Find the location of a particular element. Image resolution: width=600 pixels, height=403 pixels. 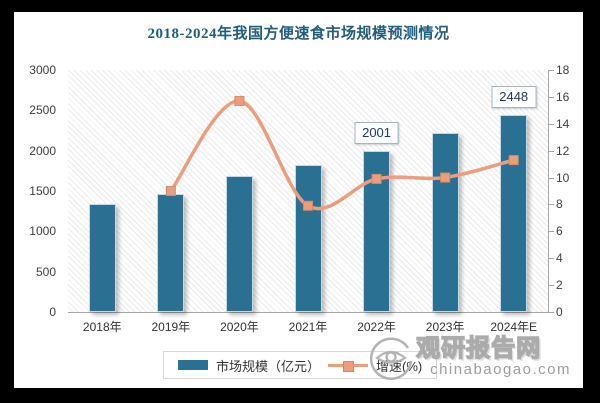

right-axis-line is located at coordinates (548, 191).